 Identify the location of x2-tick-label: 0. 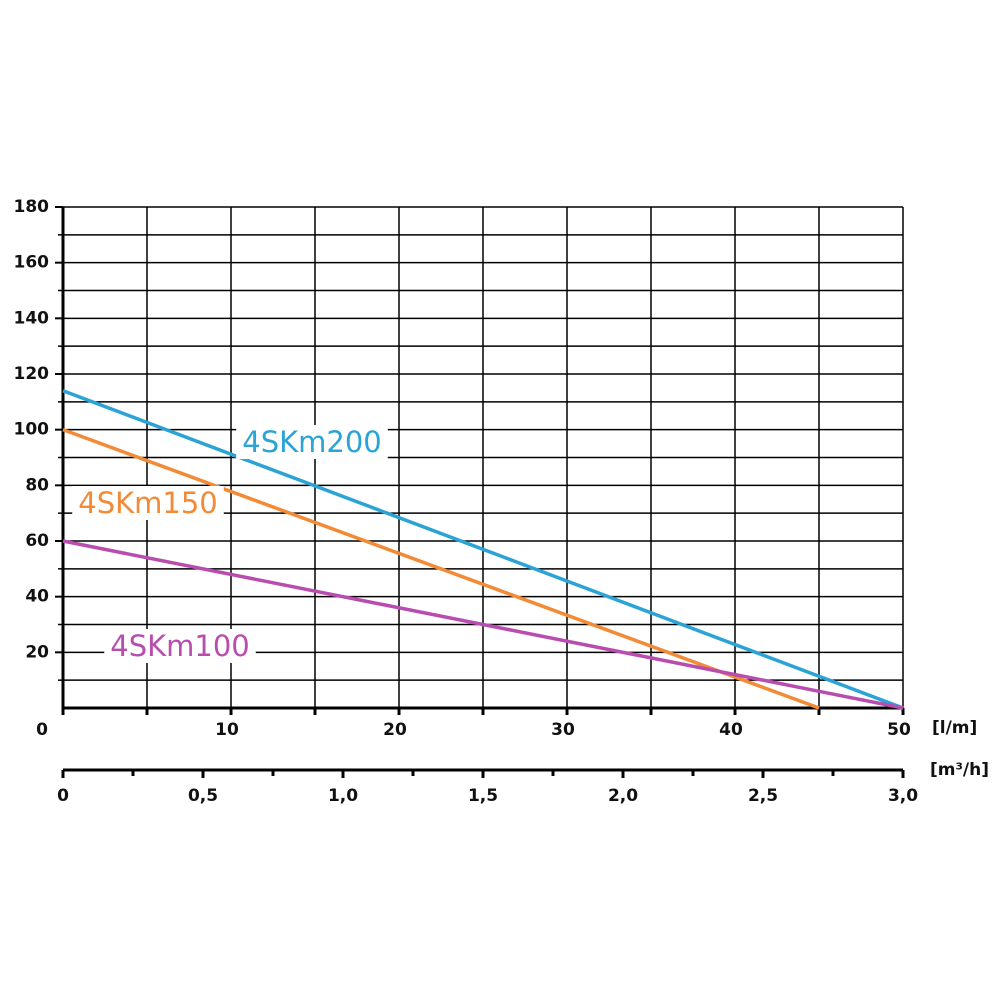
(63, 796).